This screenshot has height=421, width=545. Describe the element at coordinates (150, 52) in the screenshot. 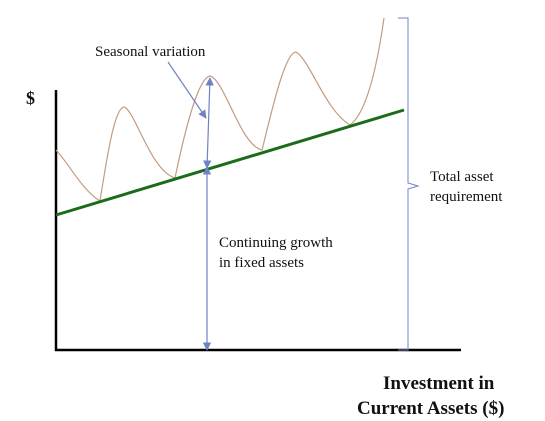

I see `seasonal-variation-label: Seasonal variation` at that location.